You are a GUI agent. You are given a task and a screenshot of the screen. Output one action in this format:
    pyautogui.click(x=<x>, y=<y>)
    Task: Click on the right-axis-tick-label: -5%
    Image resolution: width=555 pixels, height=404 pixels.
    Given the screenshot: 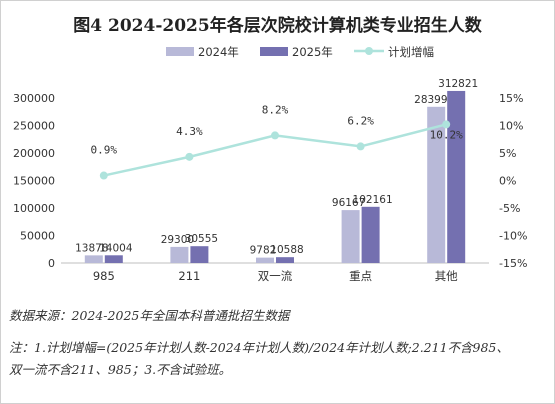 What is the action you would take?
    pyautogui.click(x=509, y=208)
    